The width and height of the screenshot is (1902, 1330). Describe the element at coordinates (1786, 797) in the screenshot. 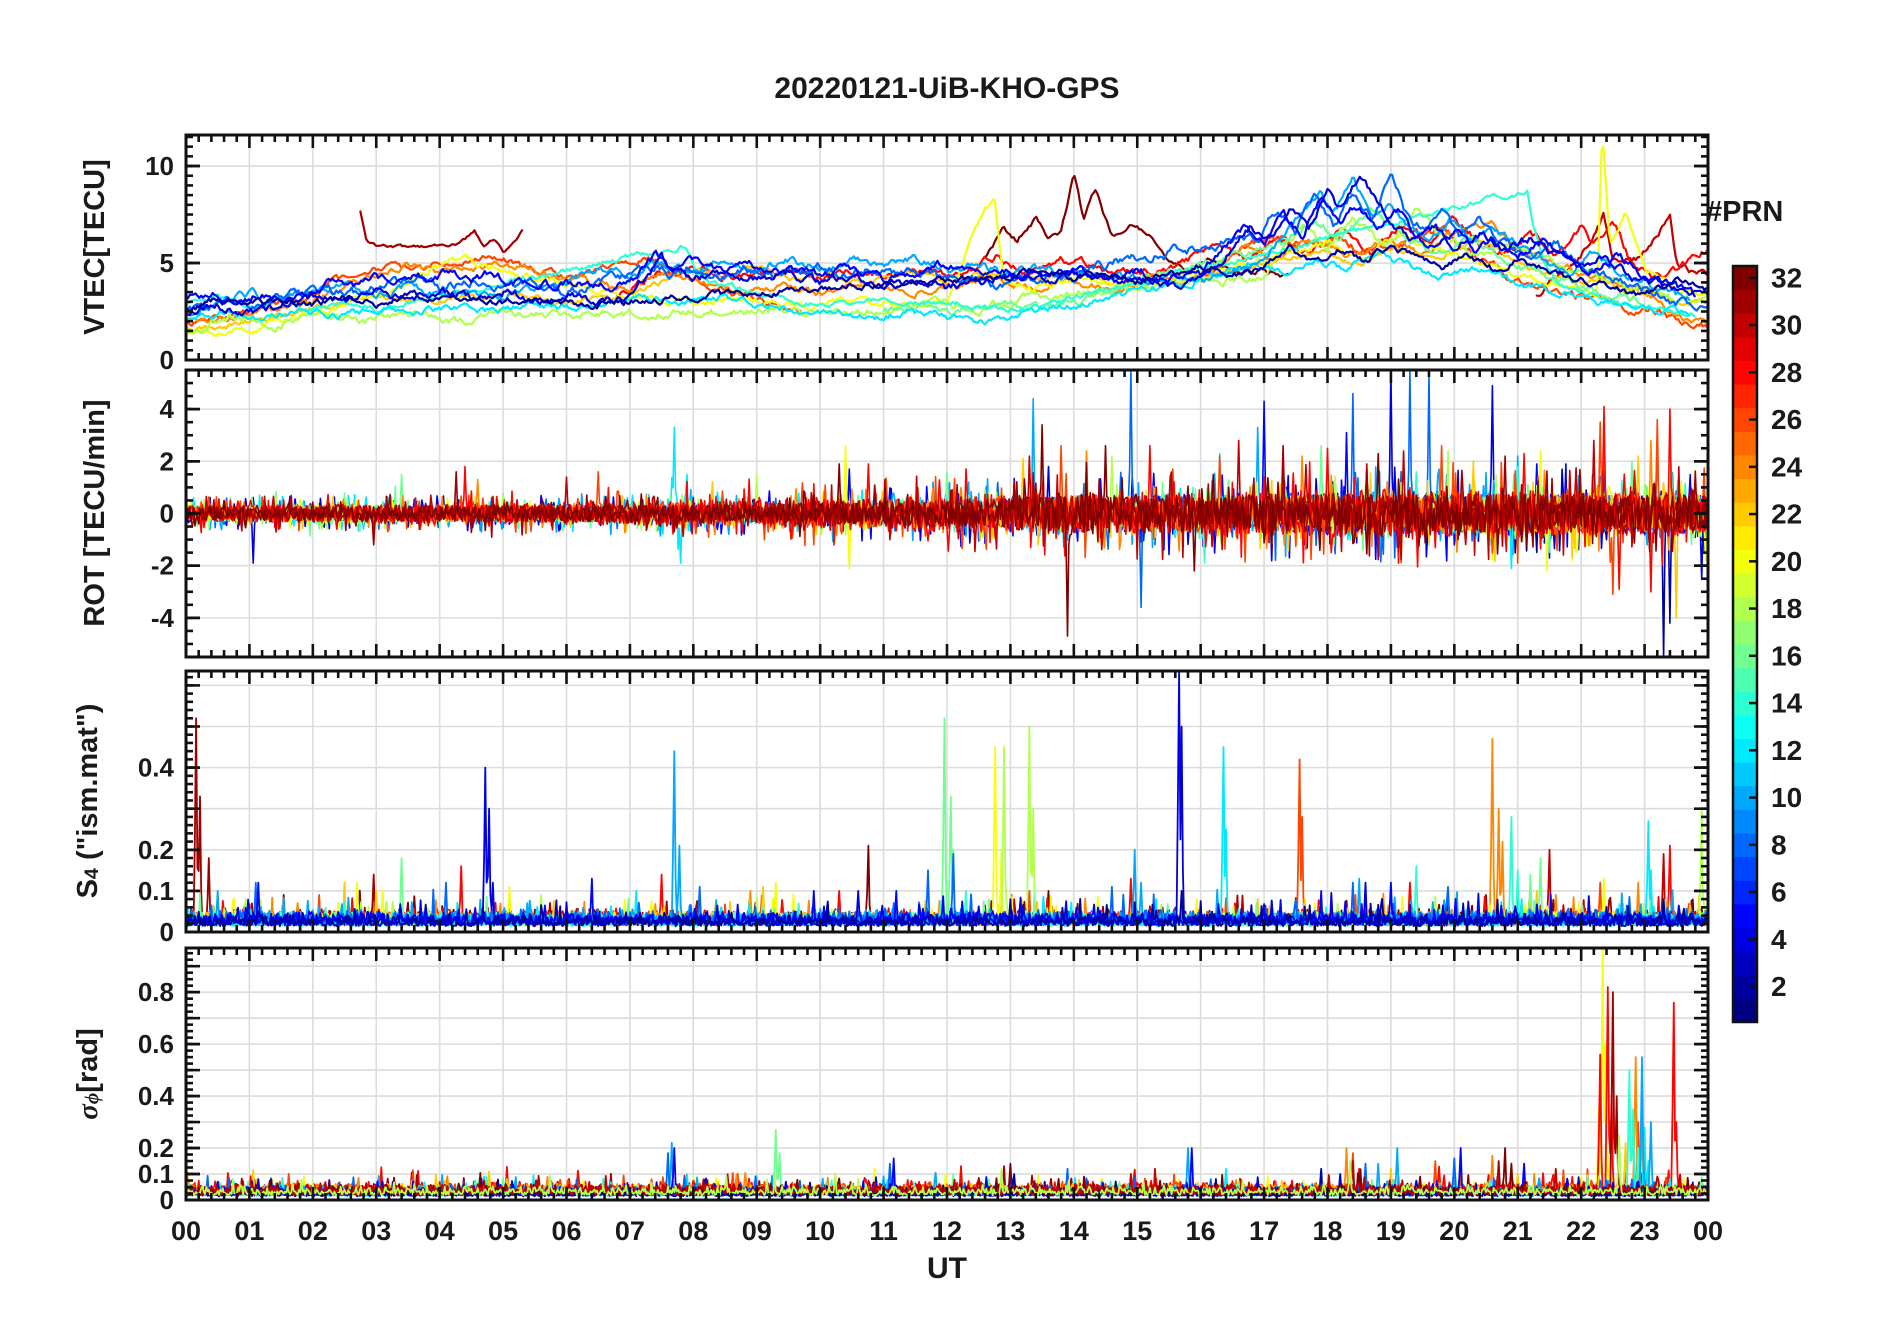

I see `colorbar-tick-label: 10` at that location.